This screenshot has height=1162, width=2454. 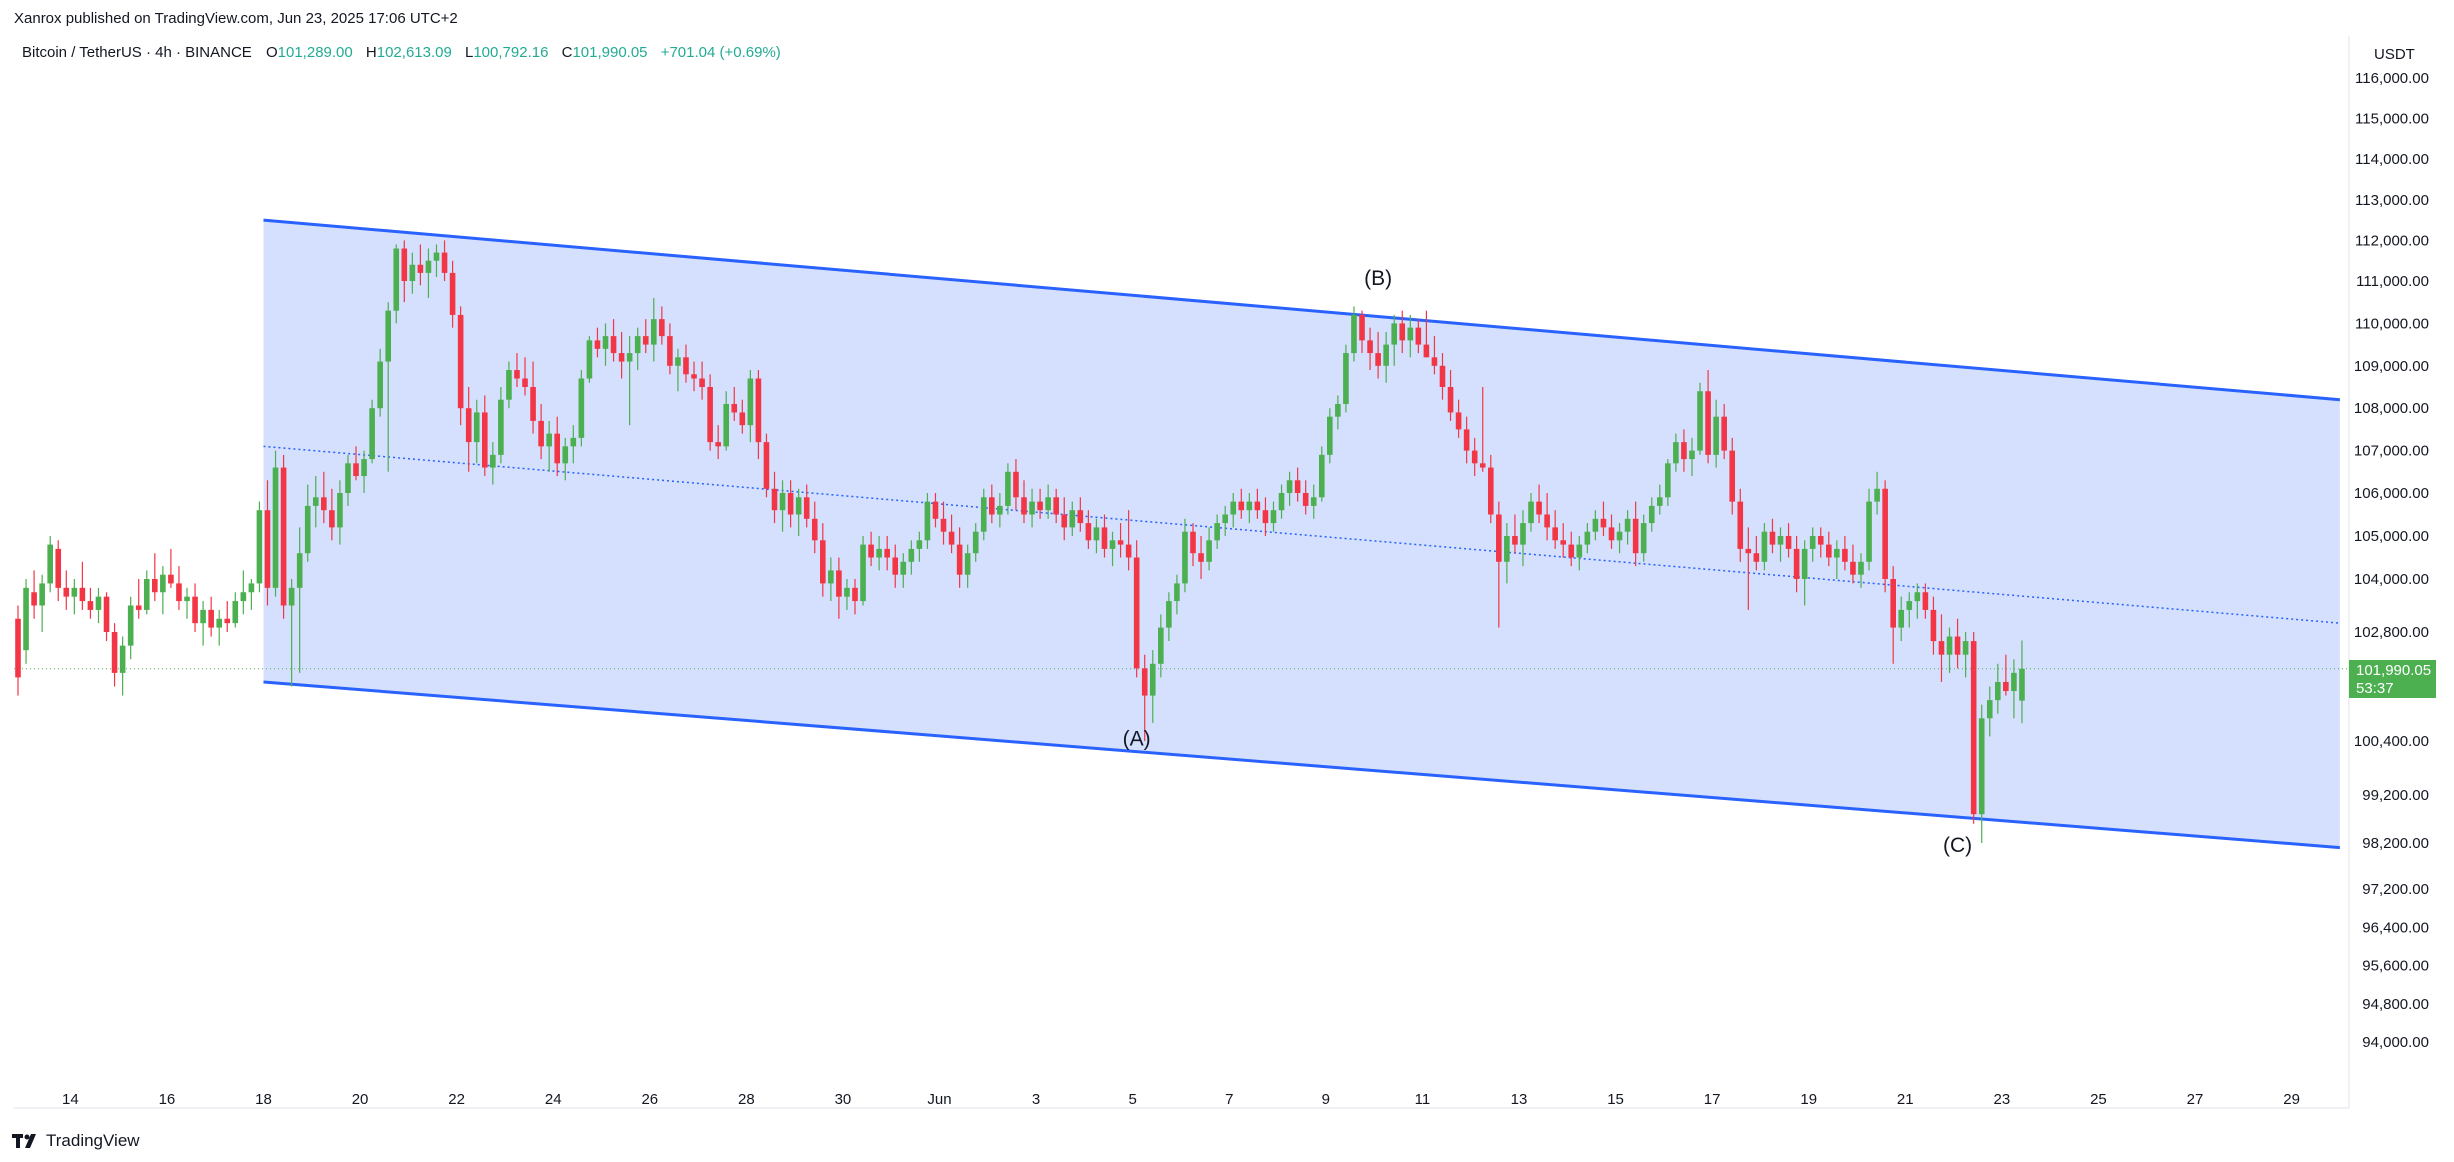 I want to click on last-price-tag-bg, so click(x=2392, y=679).